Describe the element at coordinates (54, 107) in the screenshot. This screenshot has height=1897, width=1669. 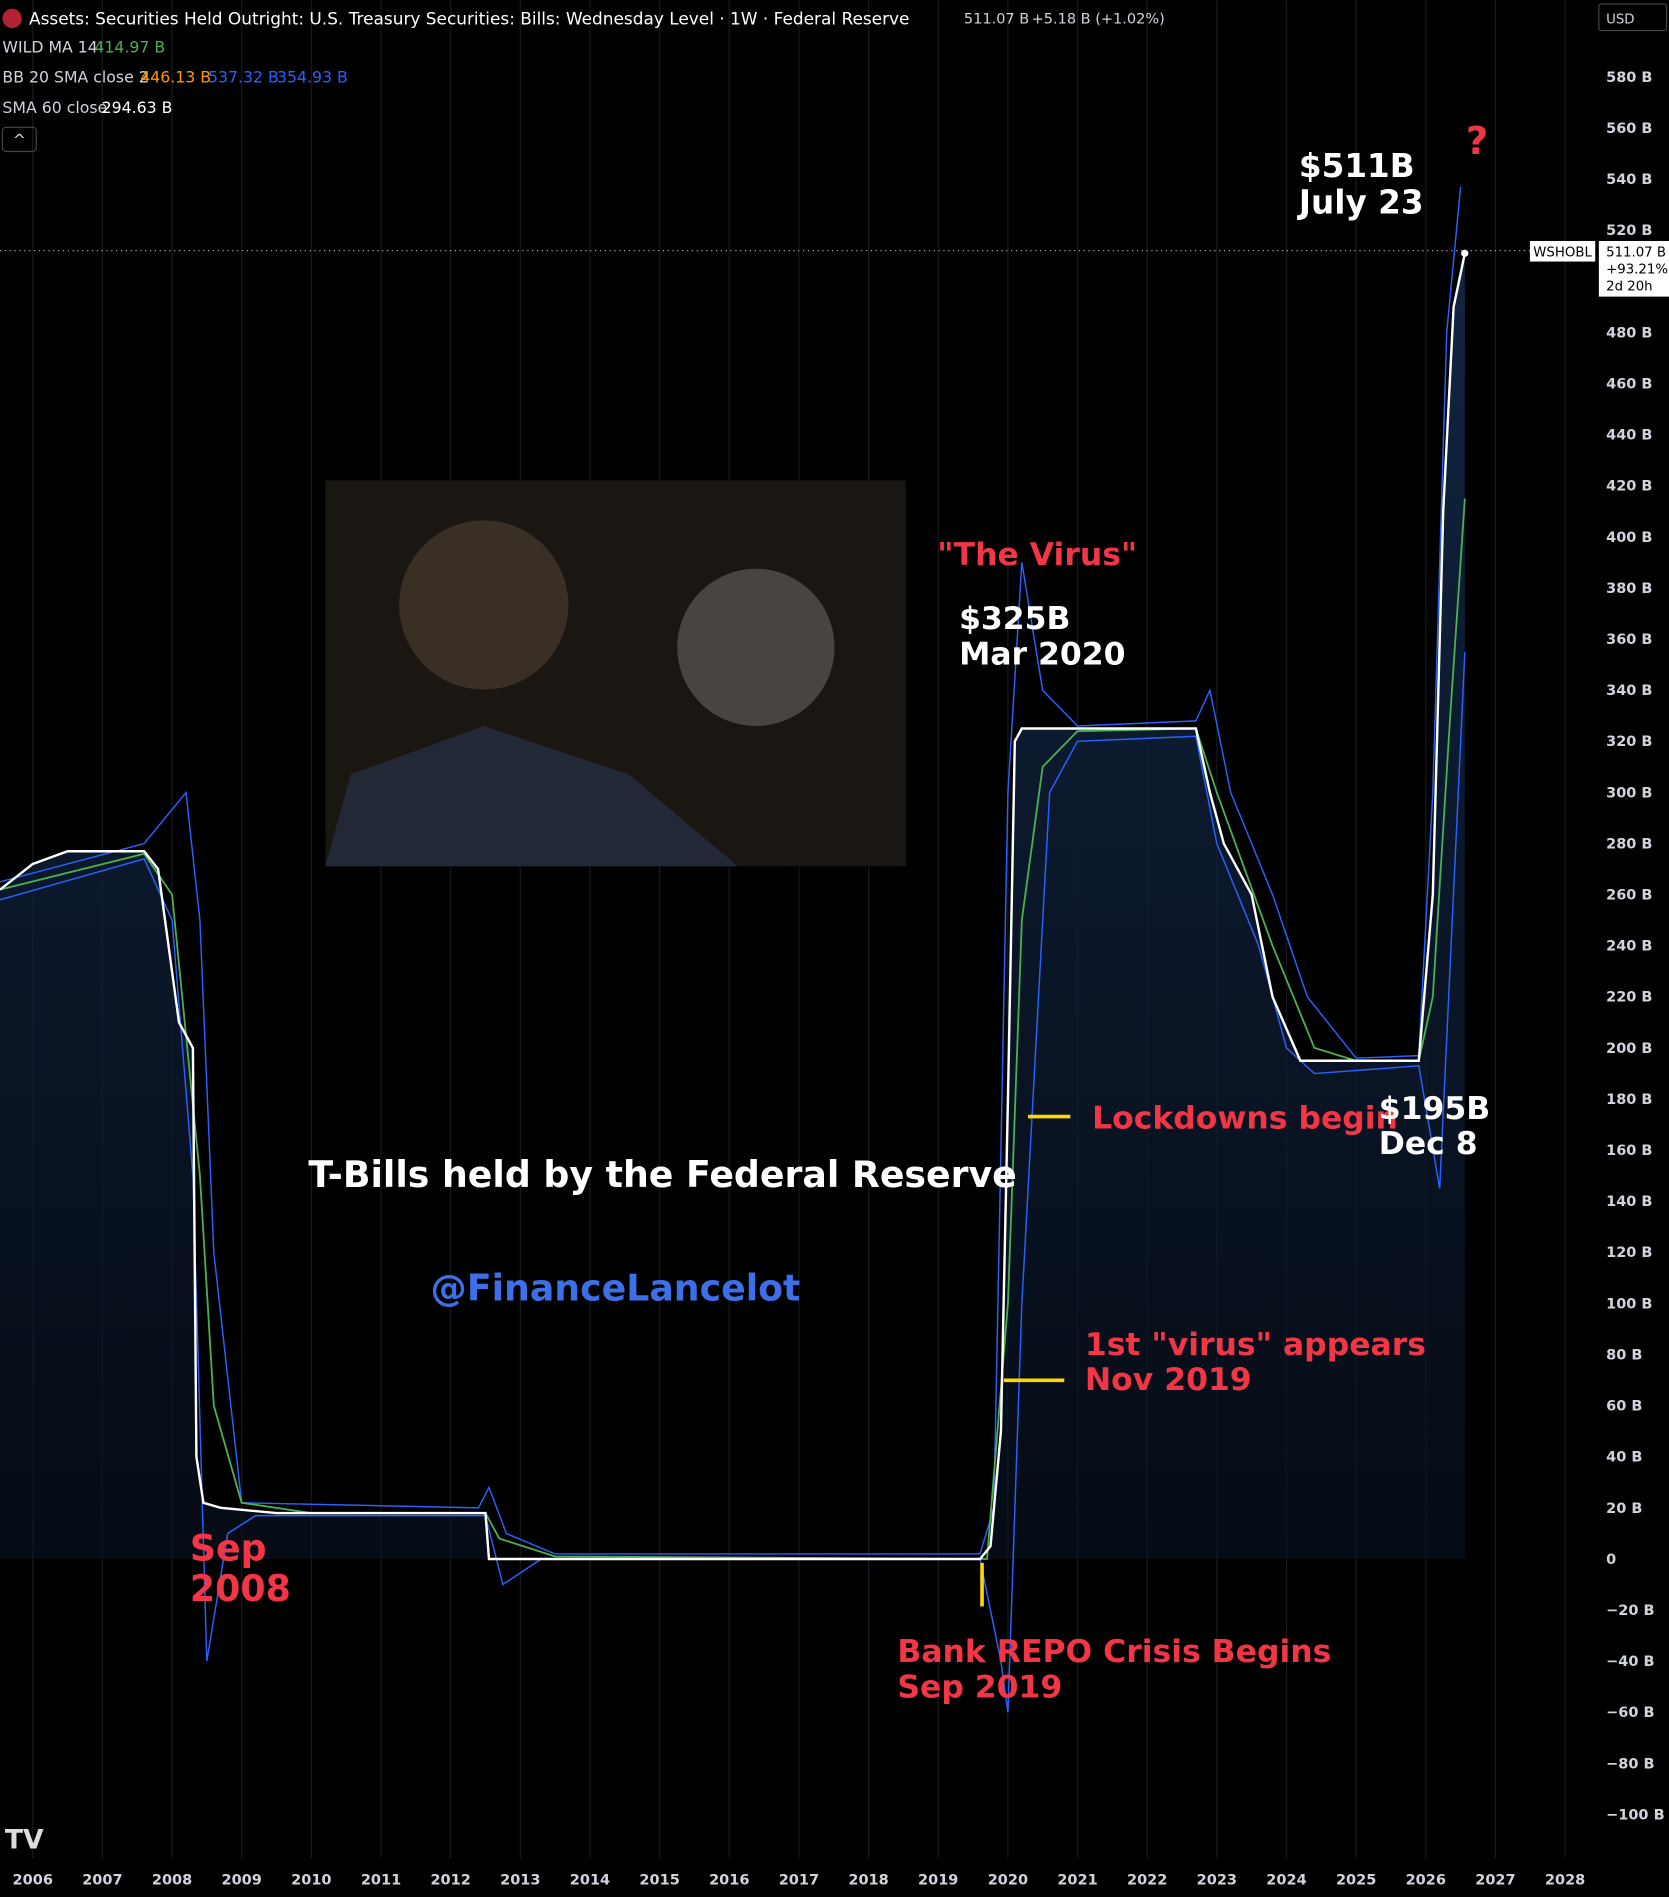
I see `legend-label: SMA 60 close` at that location.